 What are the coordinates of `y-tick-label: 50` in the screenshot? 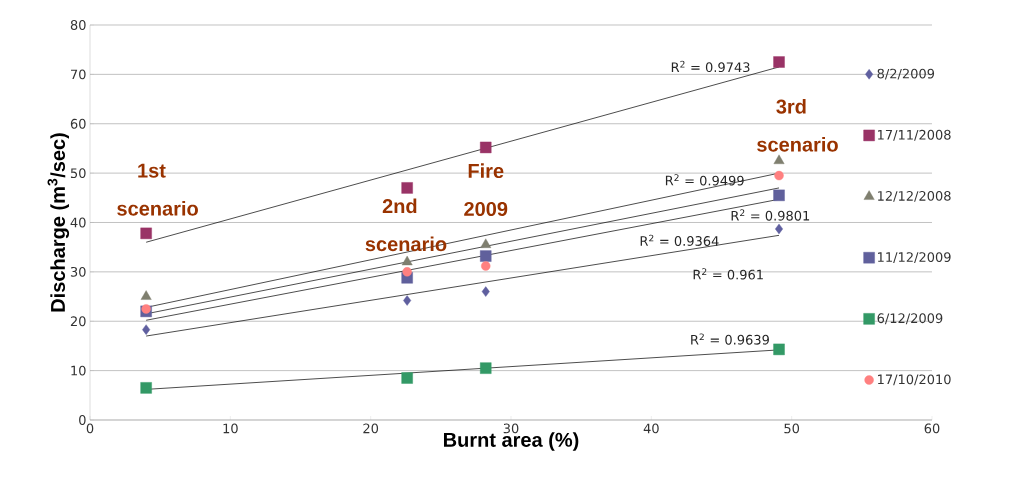 It's located at (78, 173).